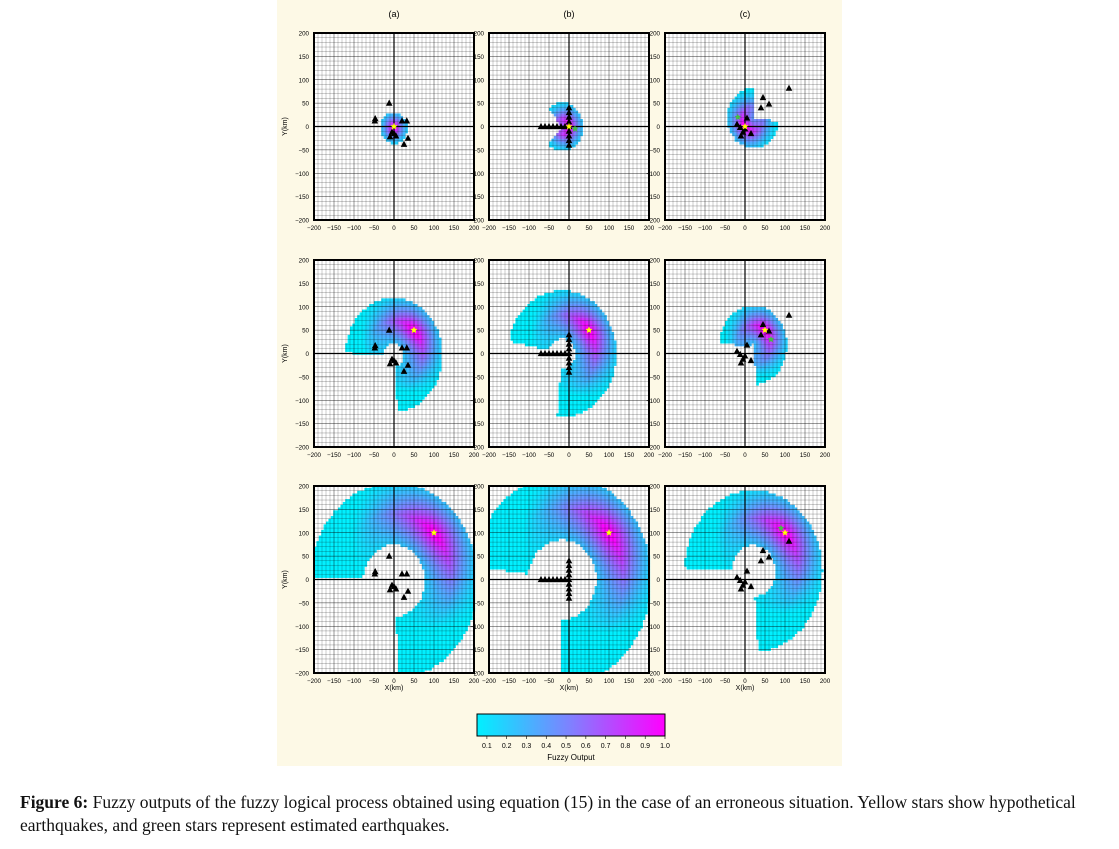 The height and width of the screenshot is (849, 1119). What do you see at coordinates (655, 510) in the screenshot?
I see `y-tick-label: 150` at bounding box center [655, 510].